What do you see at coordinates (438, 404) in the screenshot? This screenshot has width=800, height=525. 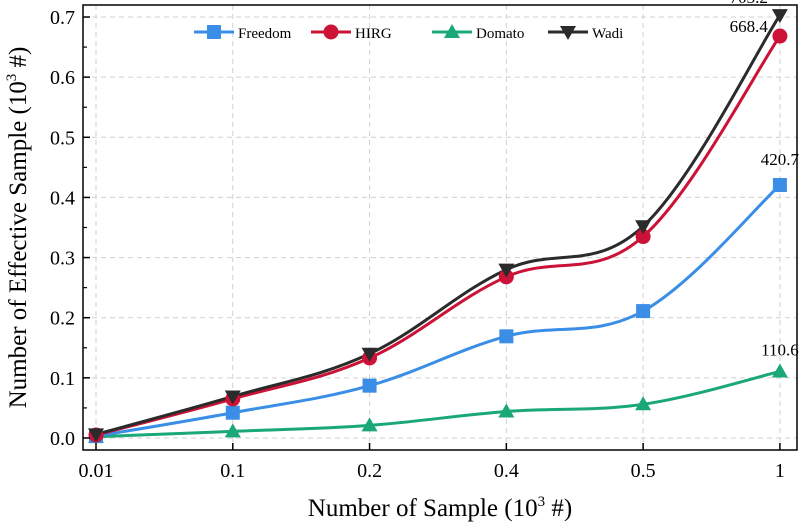 I see `series-line-domato` at bounding box center [438, 404].